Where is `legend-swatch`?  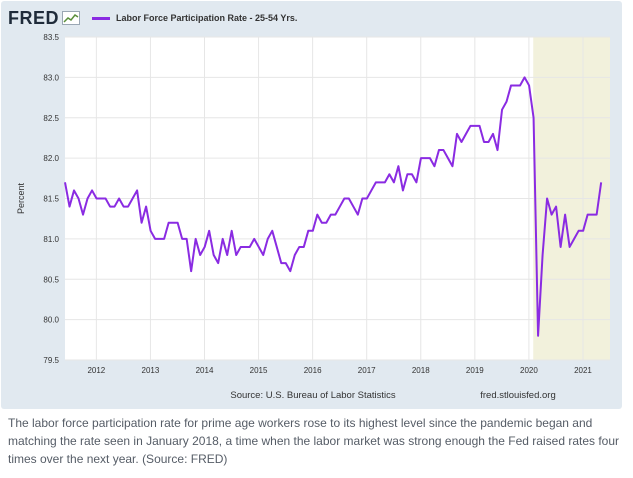 legend-swatch is located at coordinates (101, 18).